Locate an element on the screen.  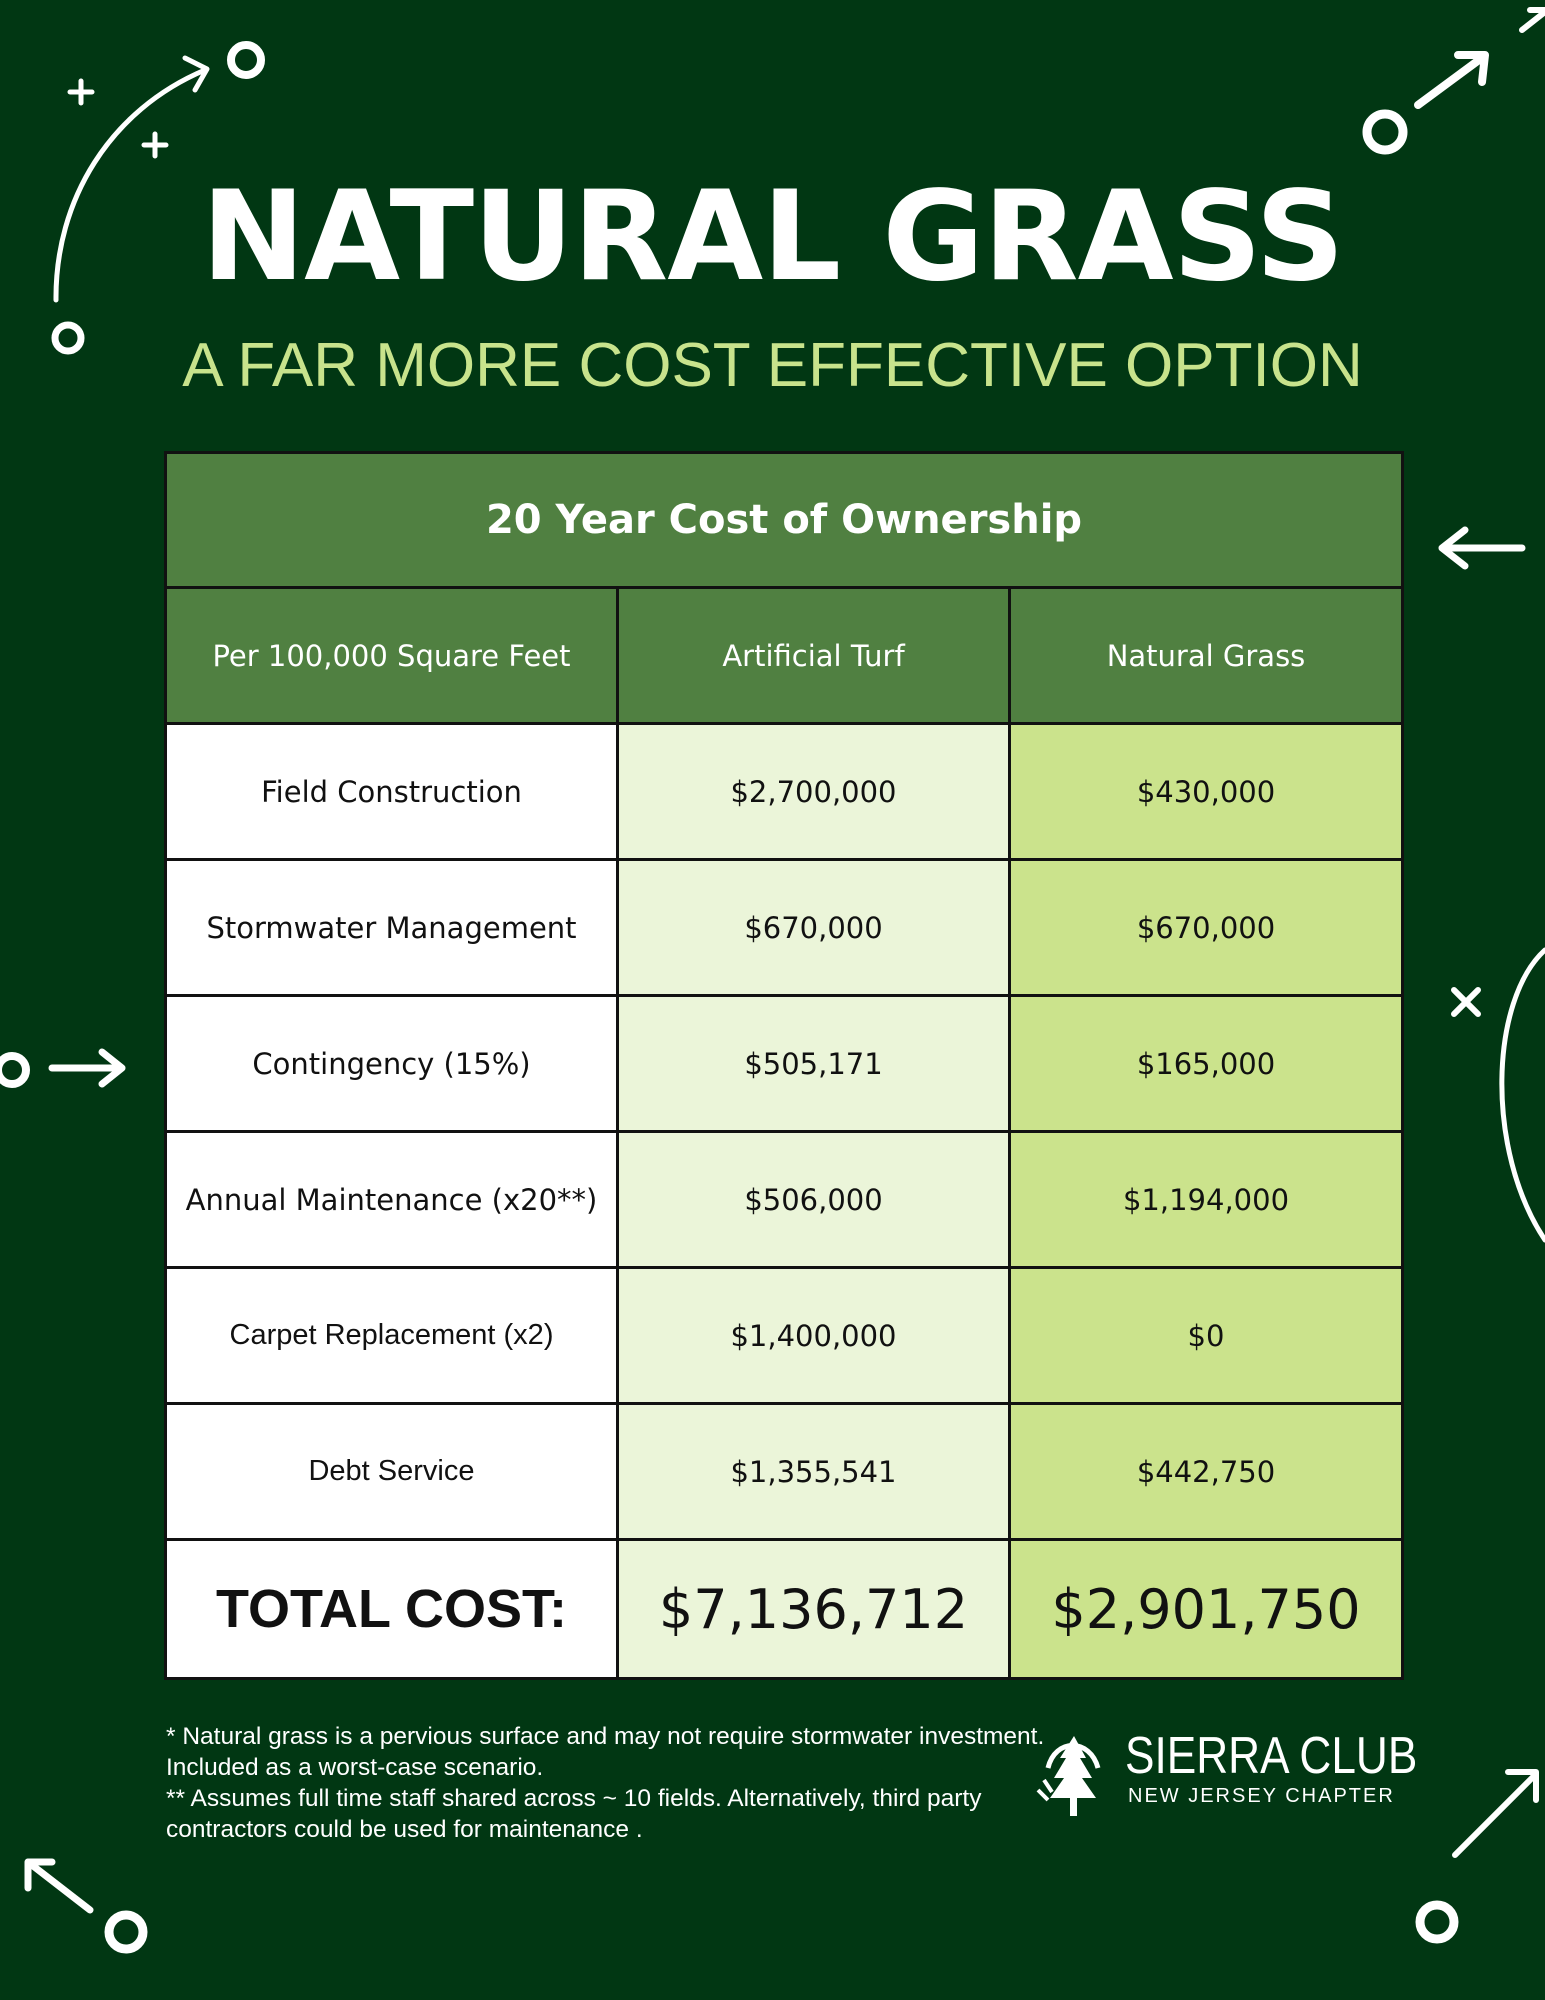
column-header: Per 100,000 Square Feet is located at coordinates (391, 655).